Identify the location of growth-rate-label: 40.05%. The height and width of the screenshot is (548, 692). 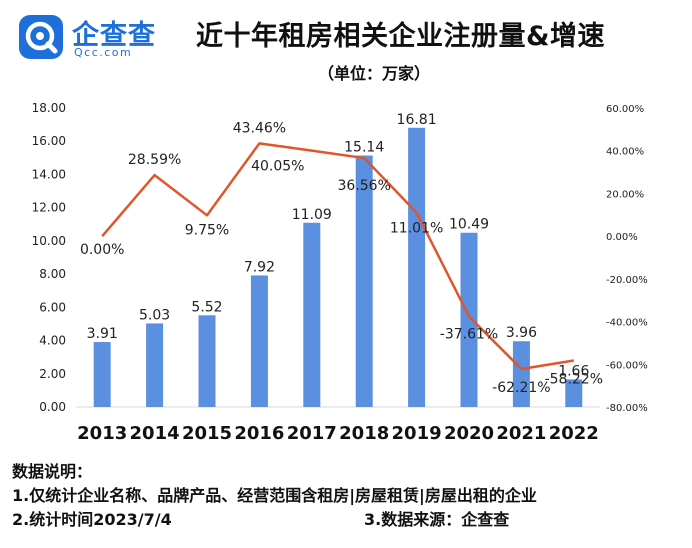
(277, 167).